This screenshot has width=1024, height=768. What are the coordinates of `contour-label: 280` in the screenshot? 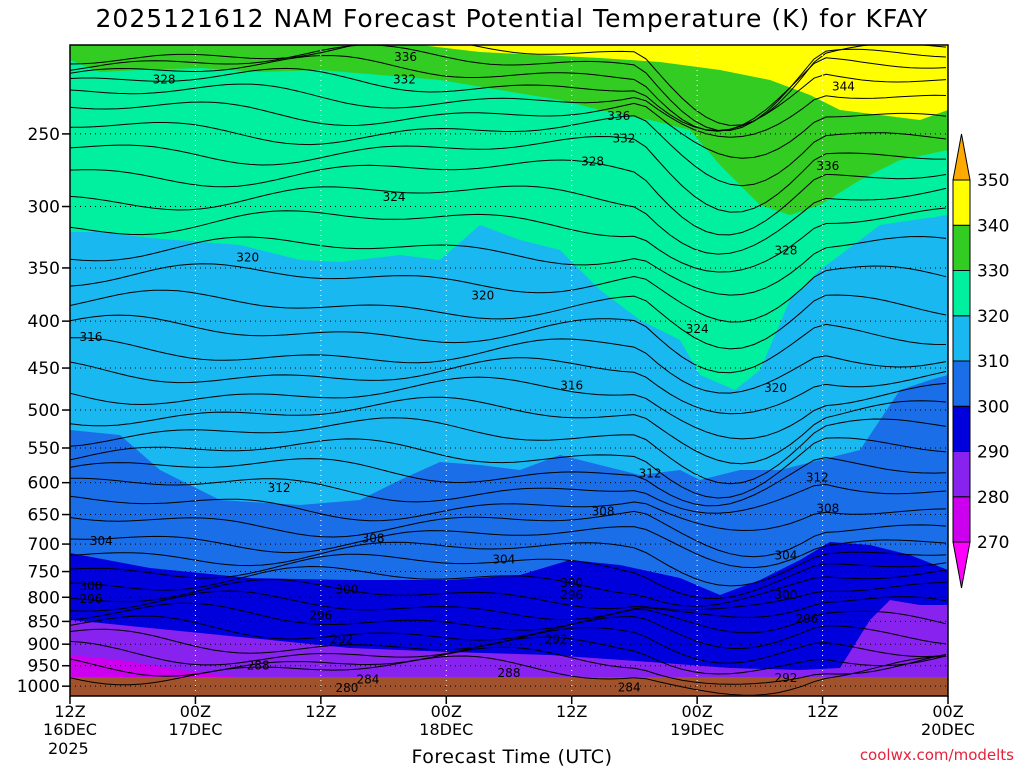 It's located at (347, 688).